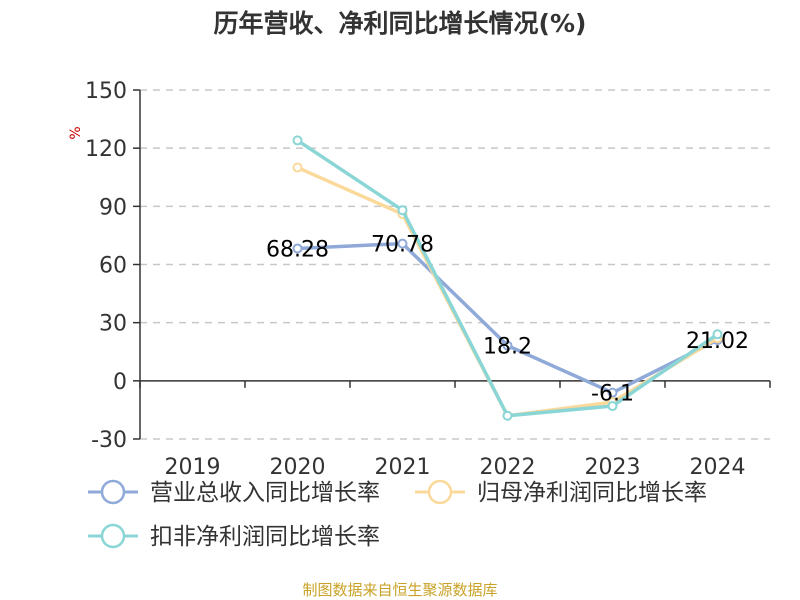 The height and width of the screenshot is (600, 800). What do you see at coordinates (76, 132) in the screenshot?
I see `y-axis-unit-label: %` at bounding box center [76, 132].